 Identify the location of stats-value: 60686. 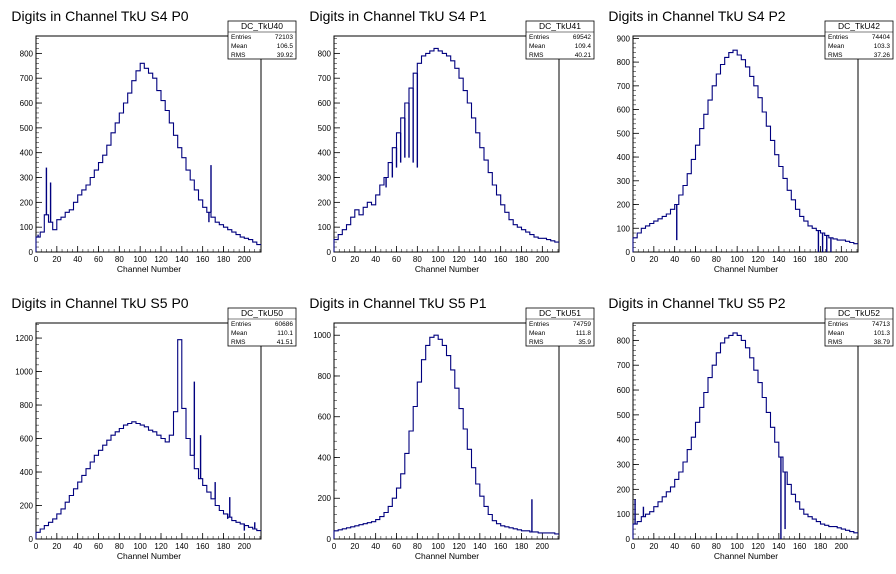
(284, 324).